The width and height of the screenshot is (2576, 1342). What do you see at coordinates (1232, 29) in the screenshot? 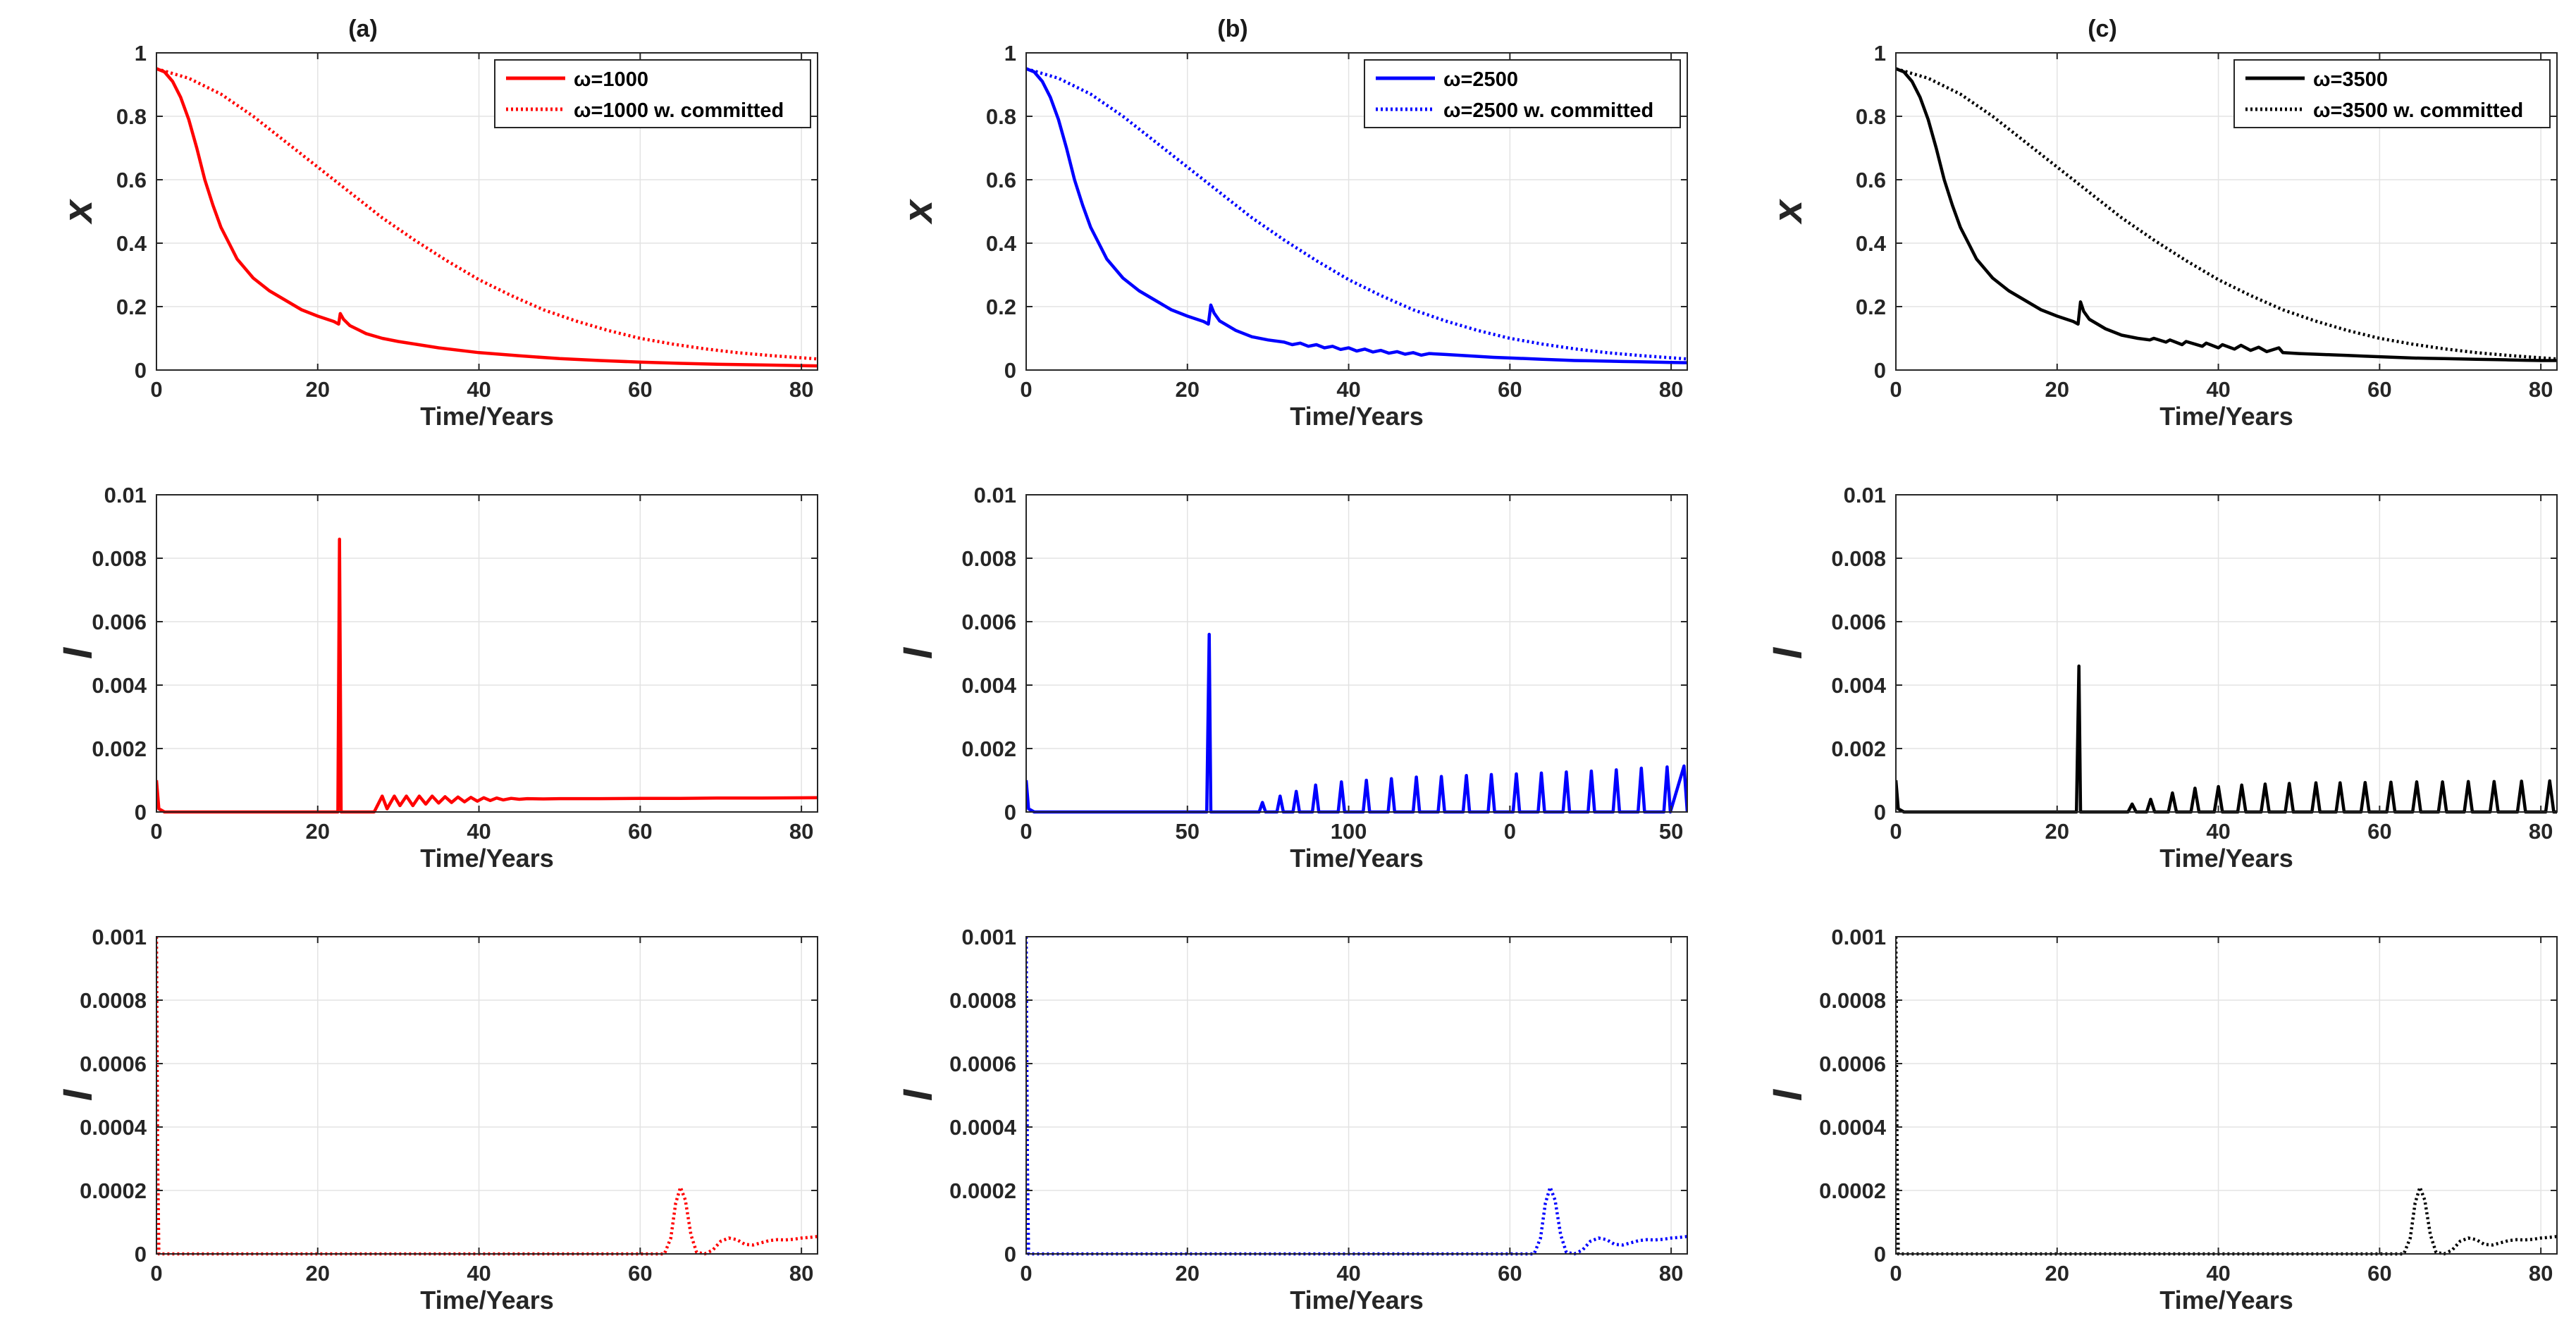
I see `panel-title-b: (b)` at bounding box center [1232, 29].